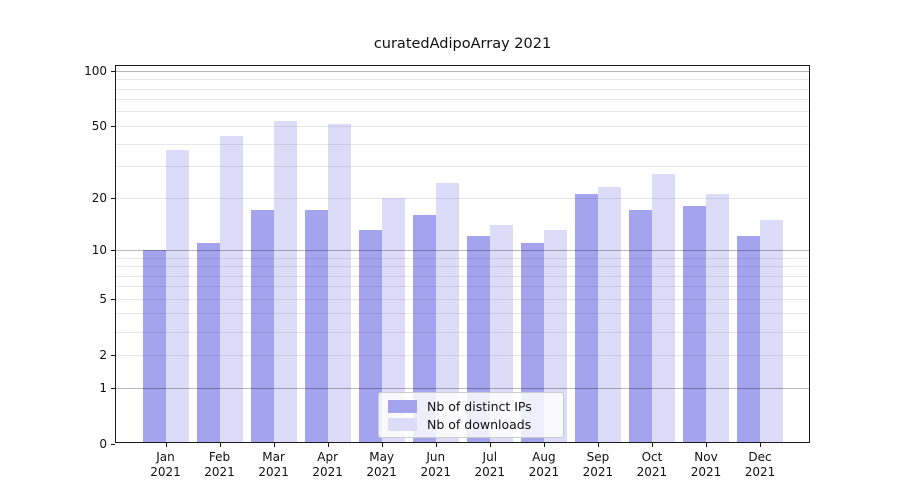  Describe the element at coordinates (652, 457) in the screenshot. I see `x-axis-month: Oct` at that location.